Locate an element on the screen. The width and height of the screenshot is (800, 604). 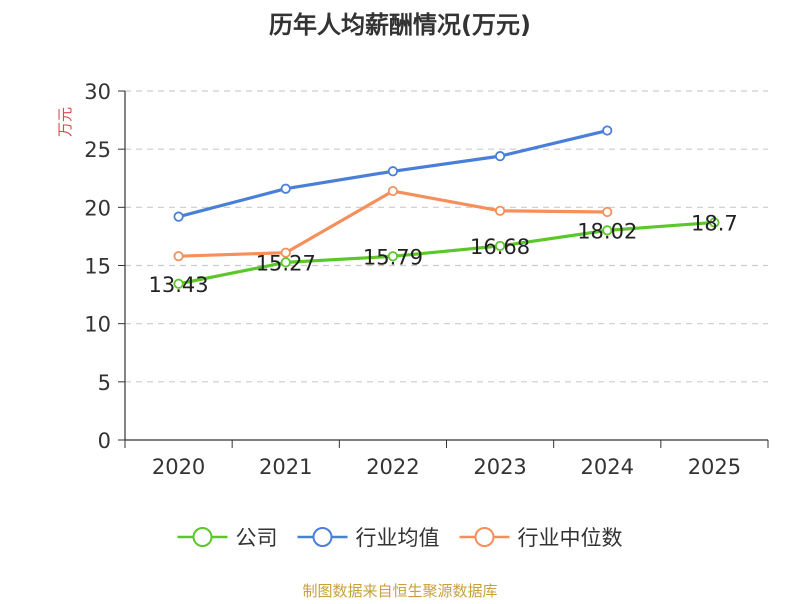
legend-label-industry-mean: 行业均值 is located at coordinates (398, 538).